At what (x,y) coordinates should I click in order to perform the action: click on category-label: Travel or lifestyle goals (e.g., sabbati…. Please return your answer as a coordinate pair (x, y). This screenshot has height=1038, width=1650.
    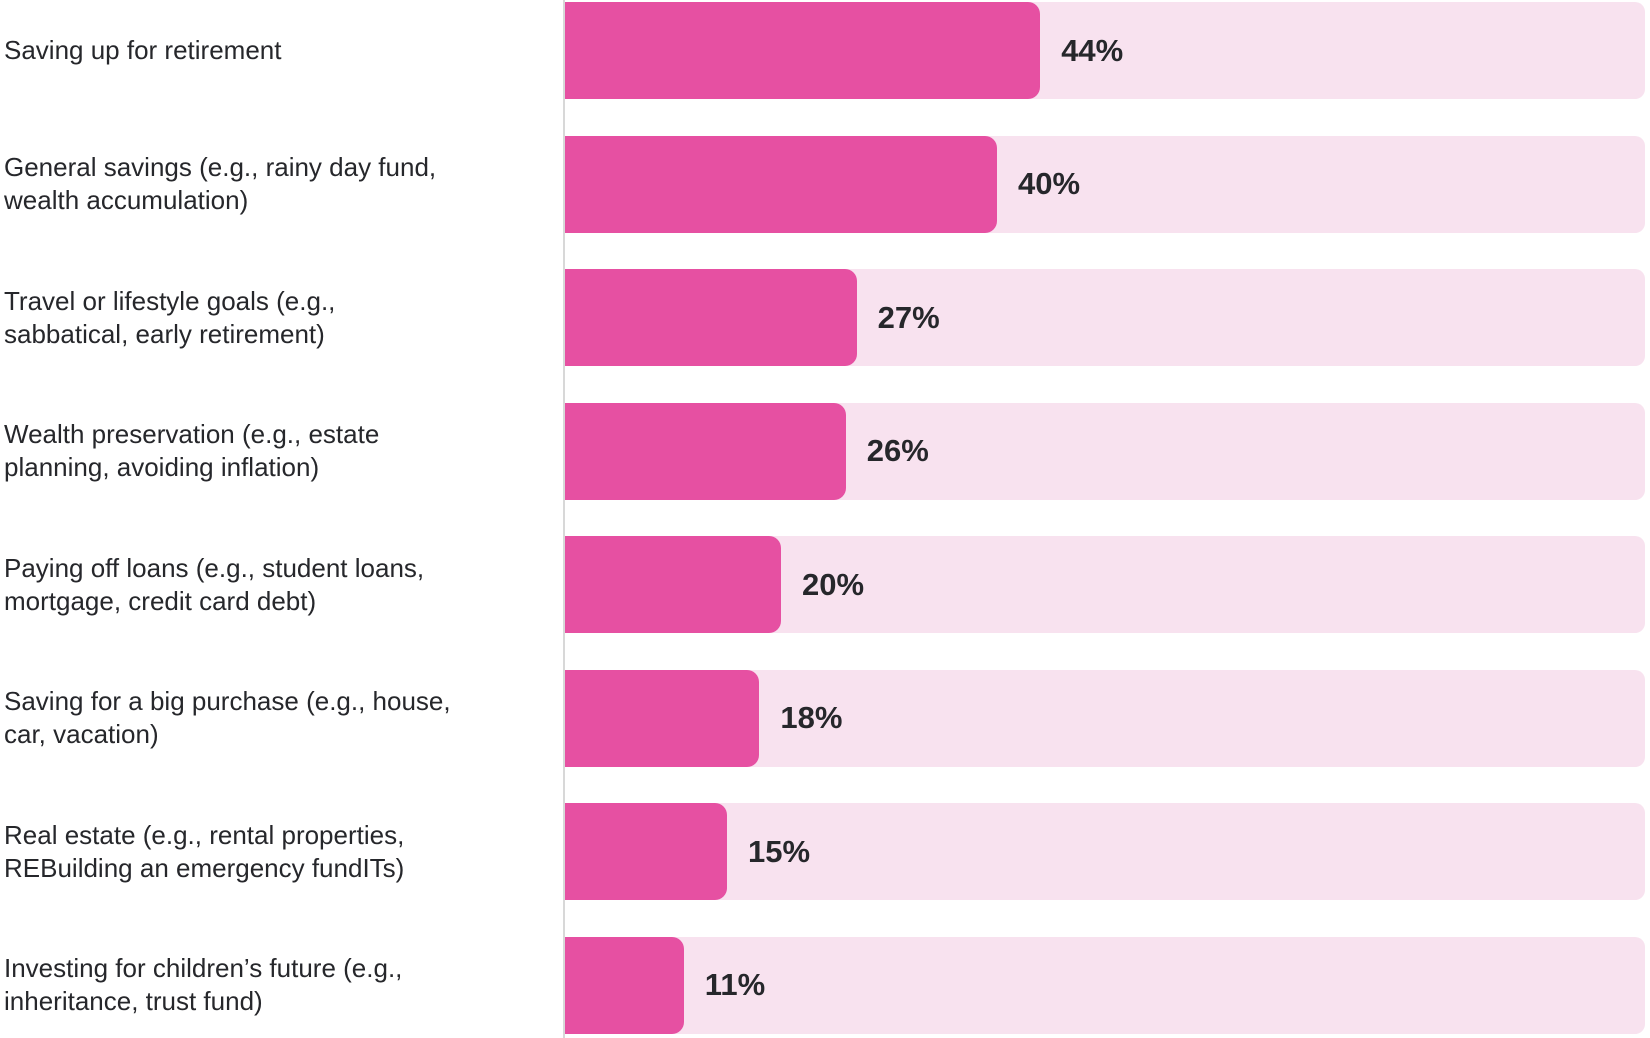
    Looking at the image, I should click on (170, 317).